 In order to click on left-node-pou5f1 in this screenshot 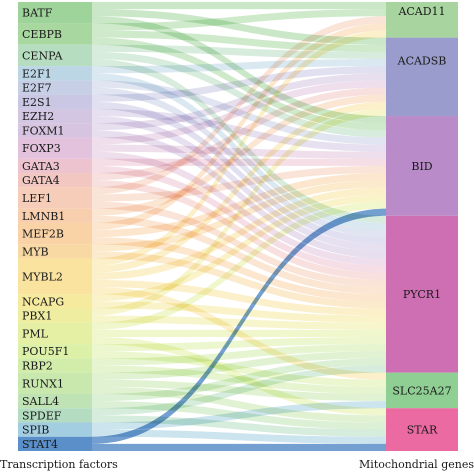, I will do `click(55, 351)`.